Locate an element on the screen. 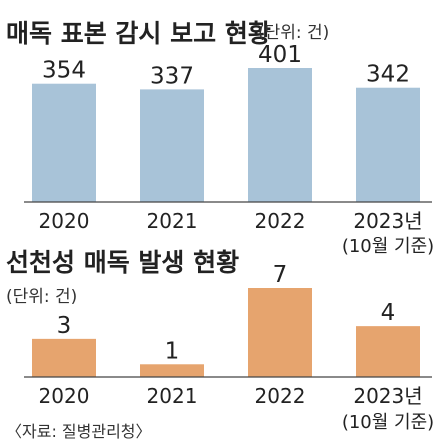 This screenshot has width=448, height=446. data-label: 342 is located at coordinates (388, 75).